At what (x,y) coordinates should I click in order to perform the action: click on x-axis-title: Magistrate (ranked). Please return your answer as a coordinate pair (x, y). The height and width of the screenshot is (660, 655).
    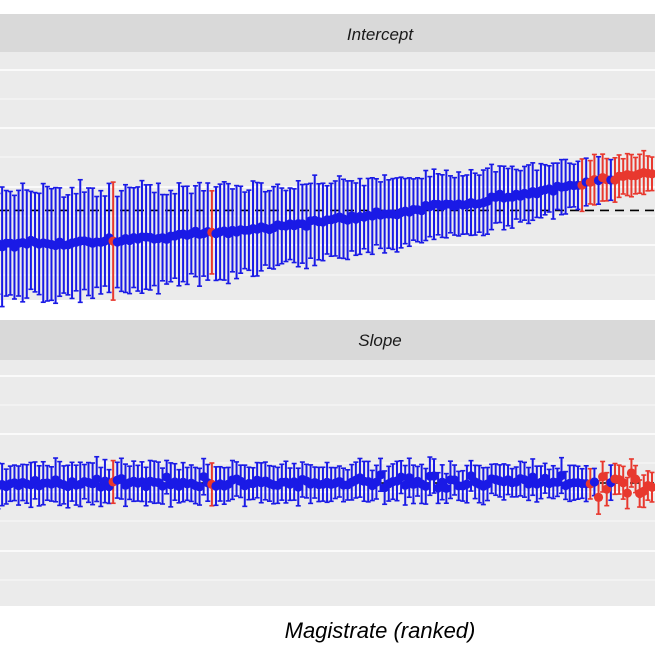
    Looking at the image, I should click on (380, 630).